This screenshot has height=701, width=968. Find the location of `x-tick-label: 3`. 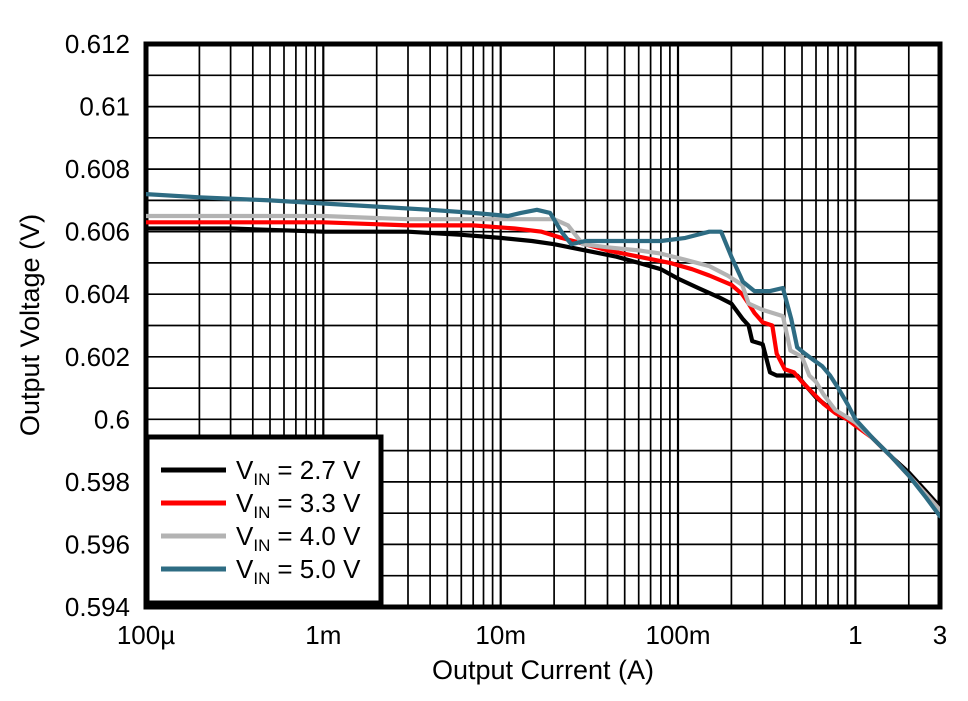

x-tick-label: 3 is located at coordinates (940, 635).